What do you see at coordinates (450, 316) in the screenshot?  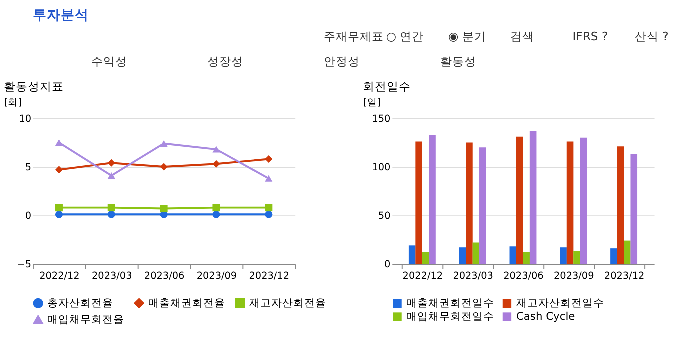 I see `legend-label: 매입채무회전일수` at bounding box center [450, 316].